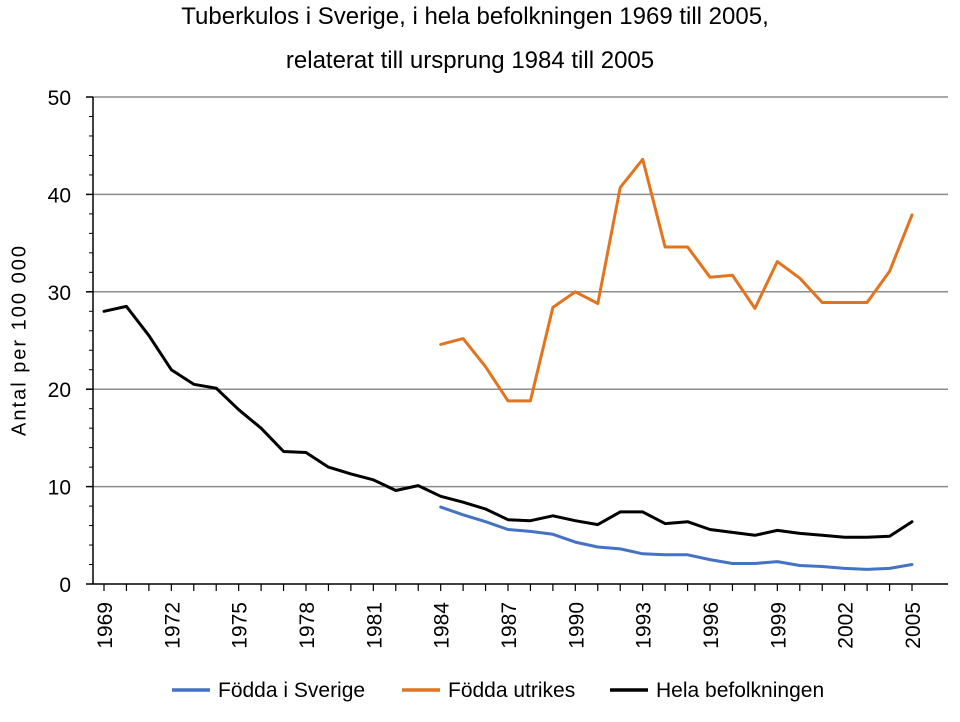 This screenshot has height=722, width=960. What do you see at coordinates (65, 585) in the screenshot?
I see `y-tick-label: 0` at bounding box center [65, 585].